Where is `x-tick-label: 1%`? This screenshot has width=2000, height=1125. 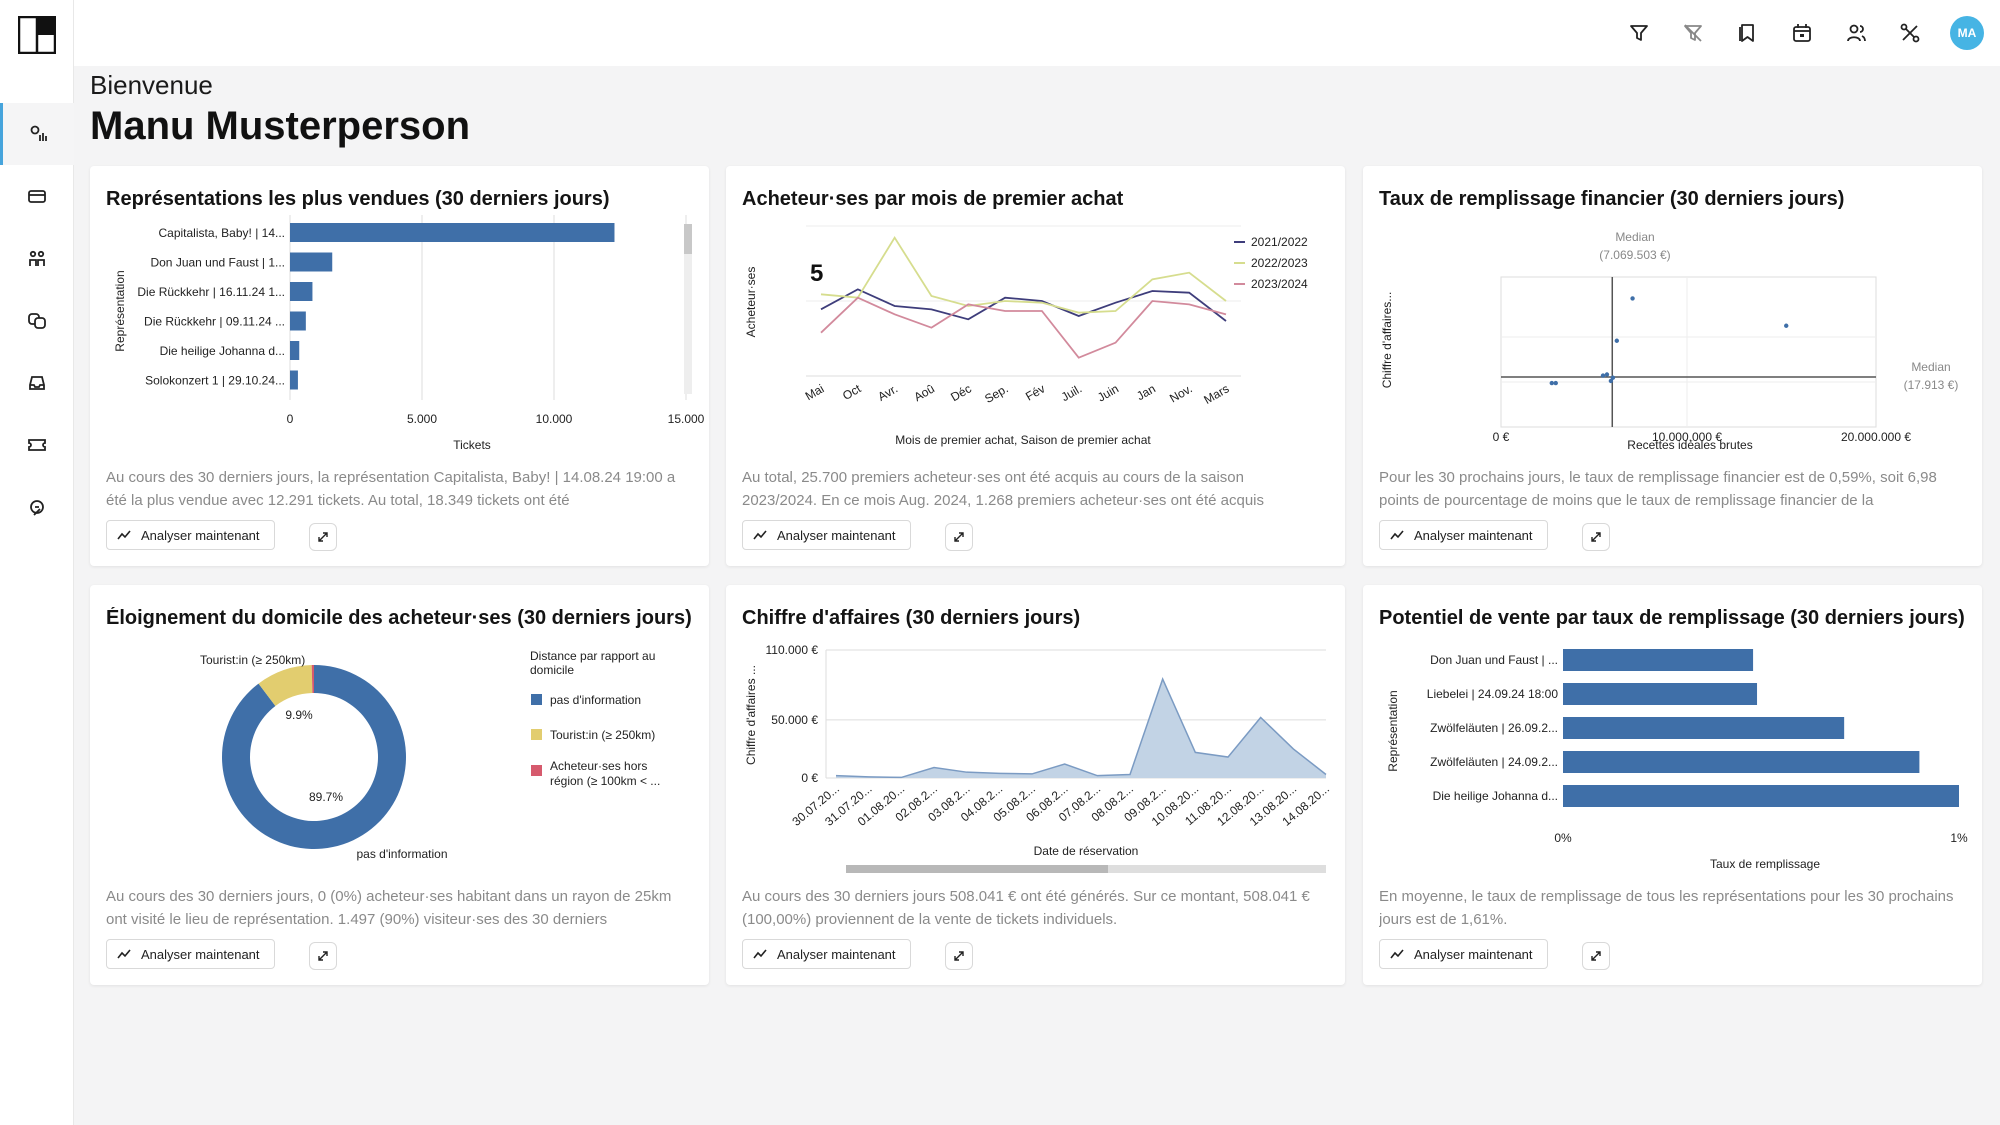
x-tick-label: 1% is located at coordinates (1959, 838).